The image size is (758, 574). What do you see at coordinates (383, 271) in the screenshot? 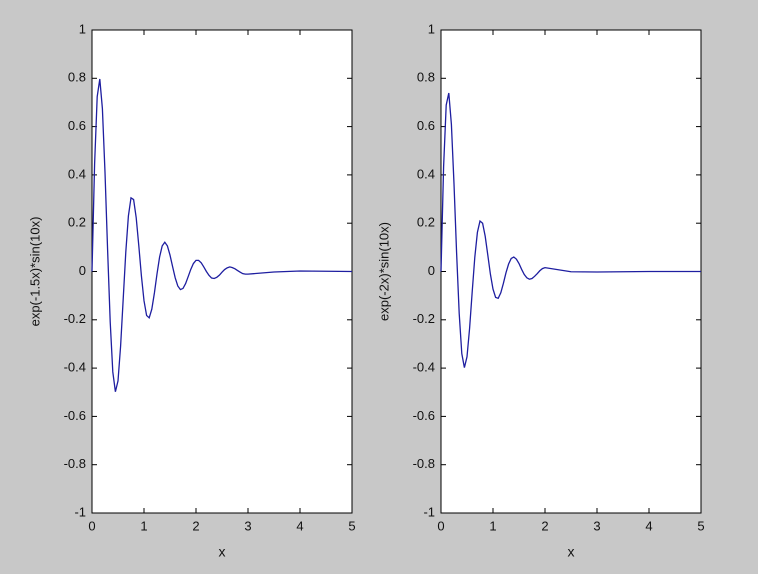
I see `y-axis-label: exp(-2x)*sin(10x)` at bounding box center [383, 271].